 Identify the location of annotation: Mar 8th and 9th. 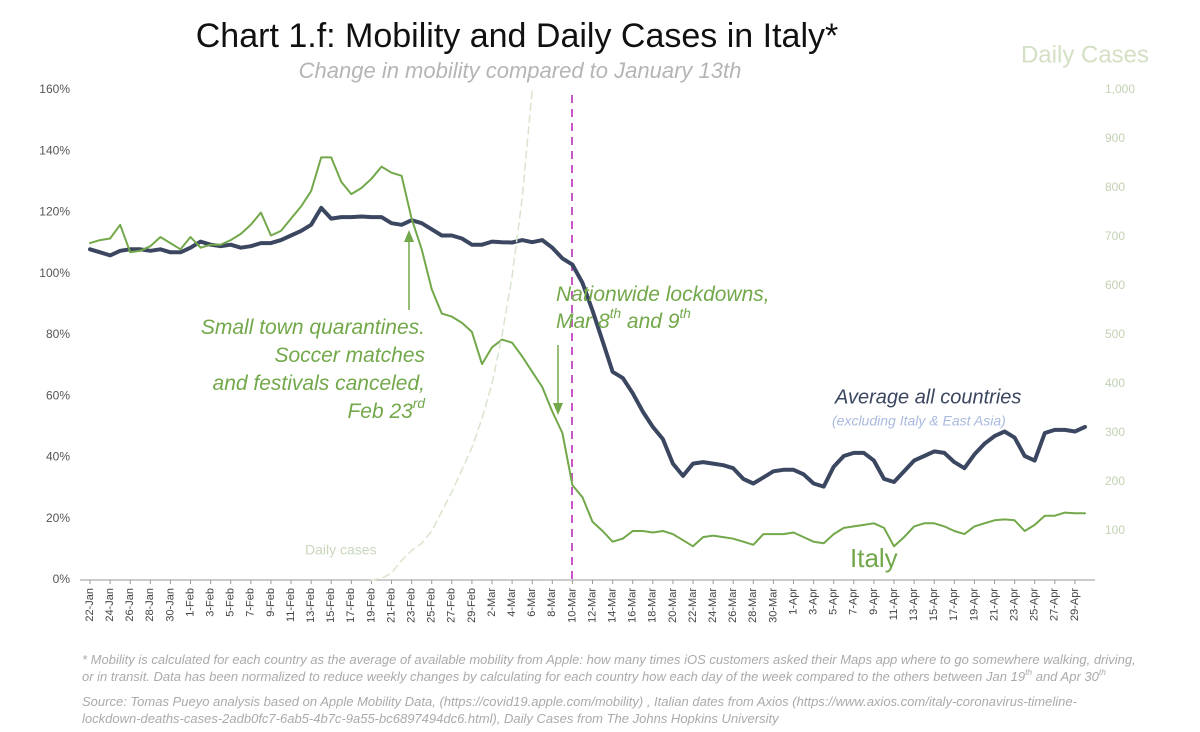
(623, 319).